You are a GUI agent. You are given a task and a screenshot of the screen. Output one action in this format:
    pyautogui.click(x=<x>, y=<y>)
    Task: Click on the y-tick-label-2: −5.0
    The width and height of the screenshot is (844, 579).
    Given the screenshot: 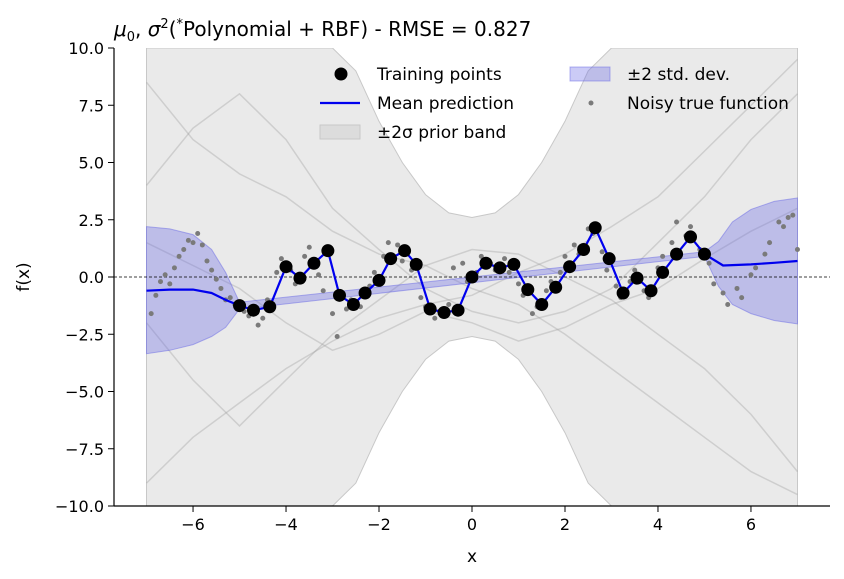 What is the action you would take?
    pyautogui.click(x=84, y=392)
    